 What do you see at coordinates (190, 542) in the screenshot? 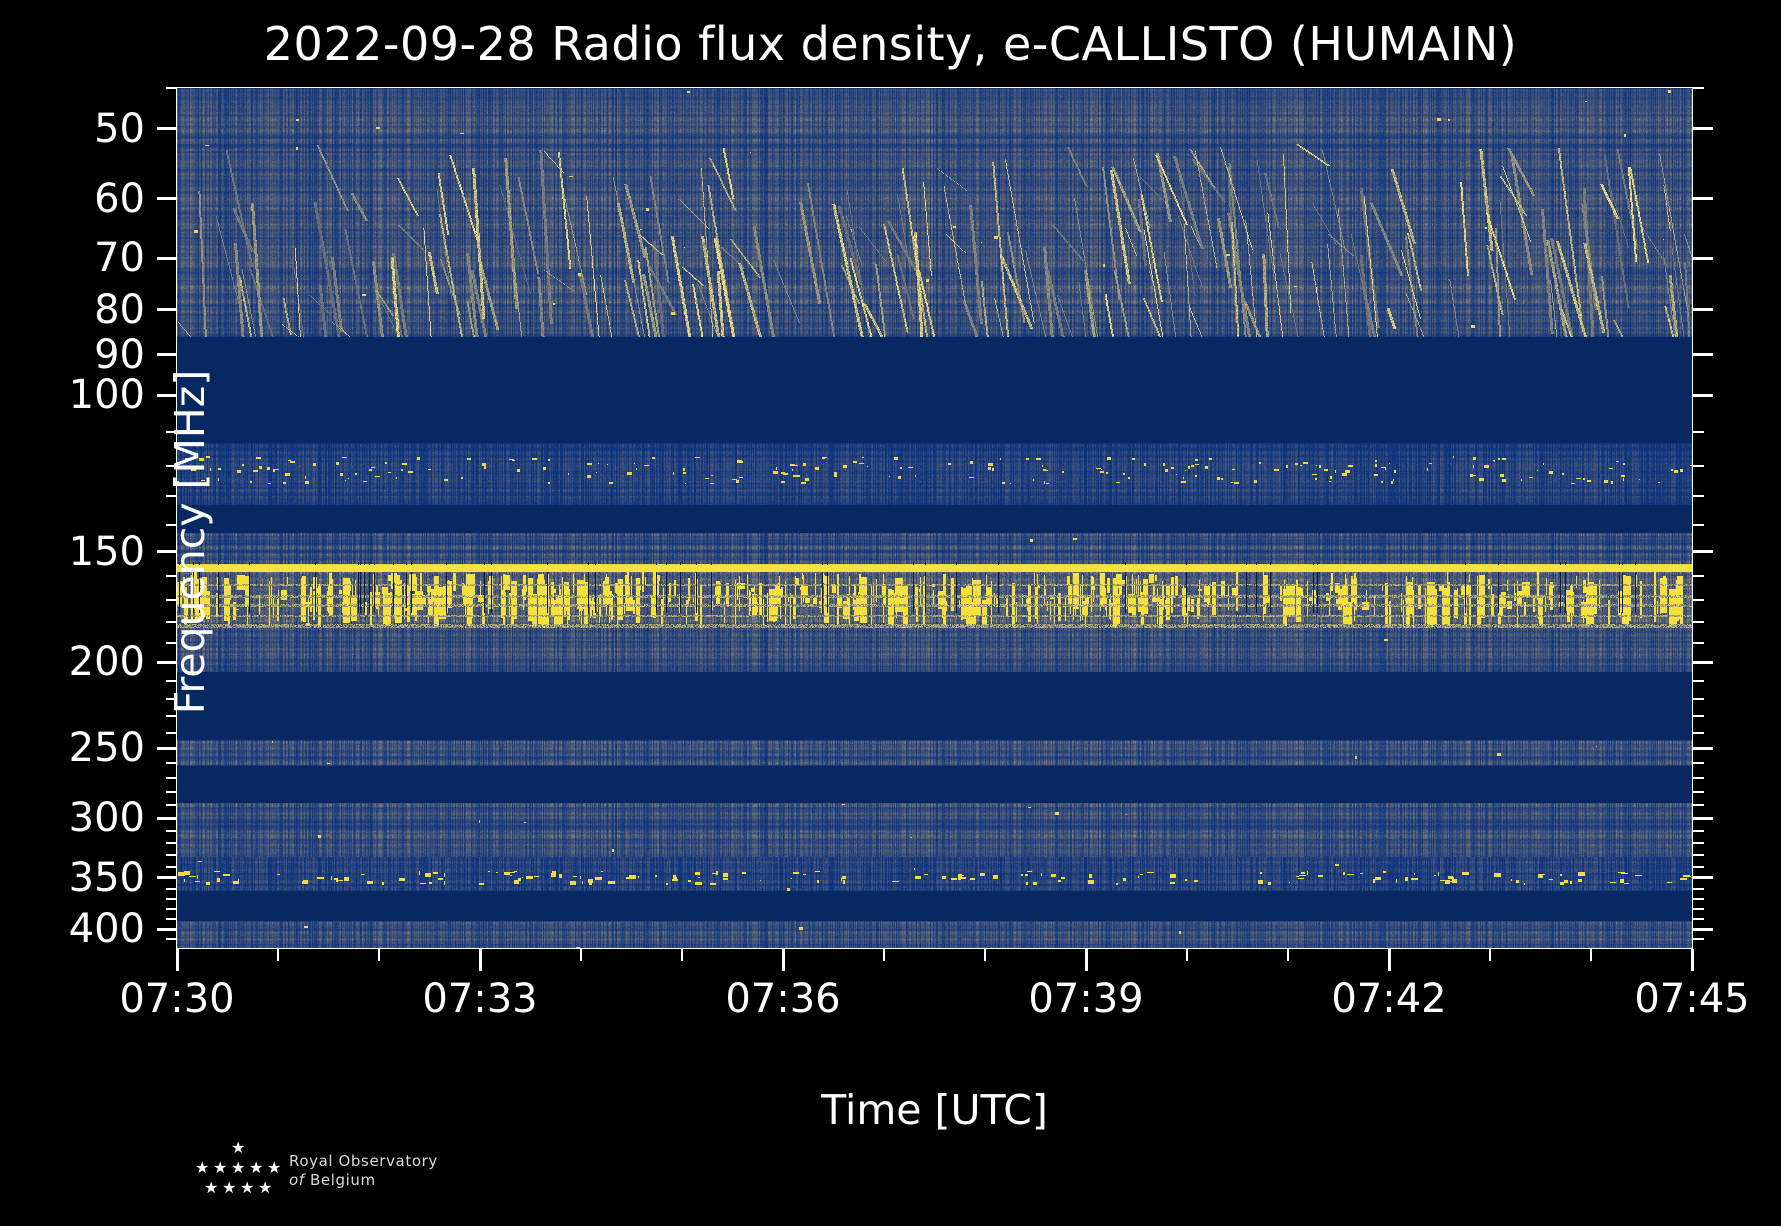
I see `y-axis-title: Frequency [MHz]` at bounding box center [190, 542].